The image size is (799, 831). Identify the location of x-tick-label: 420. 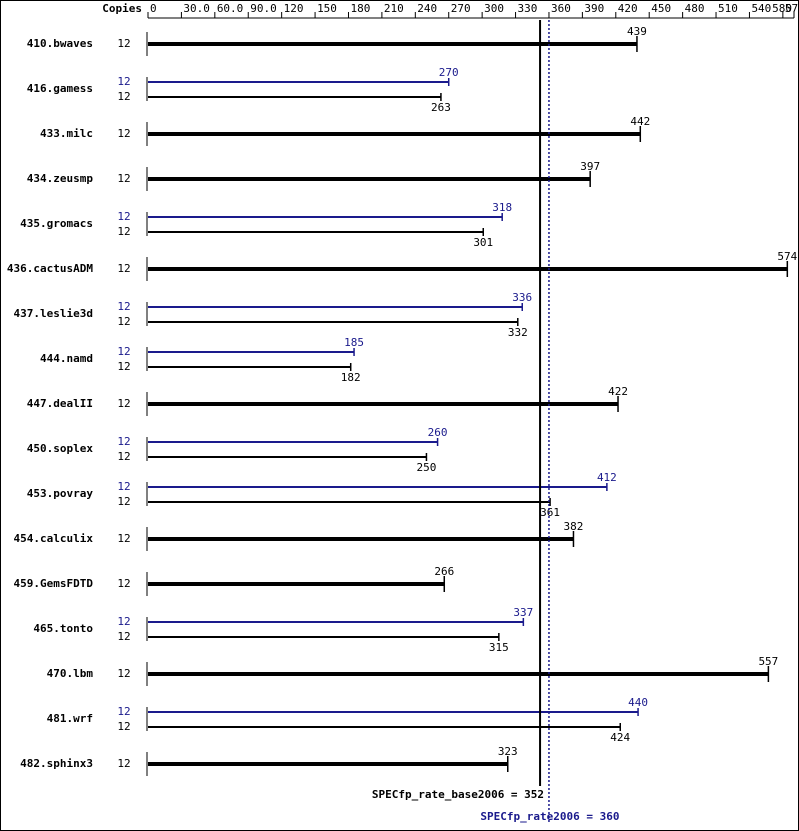
(628, 8).